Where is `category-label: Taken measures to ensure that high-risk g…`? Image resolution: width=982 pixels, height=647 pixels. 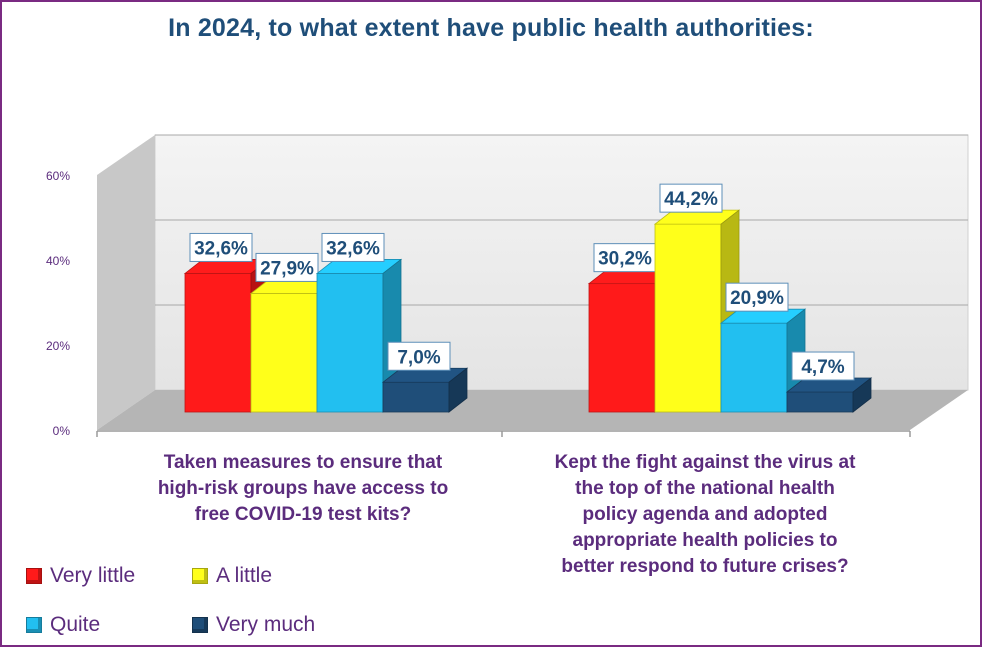 category-label: Taken measures to ensure that high-risk g… is located at coordinates (303, 489).